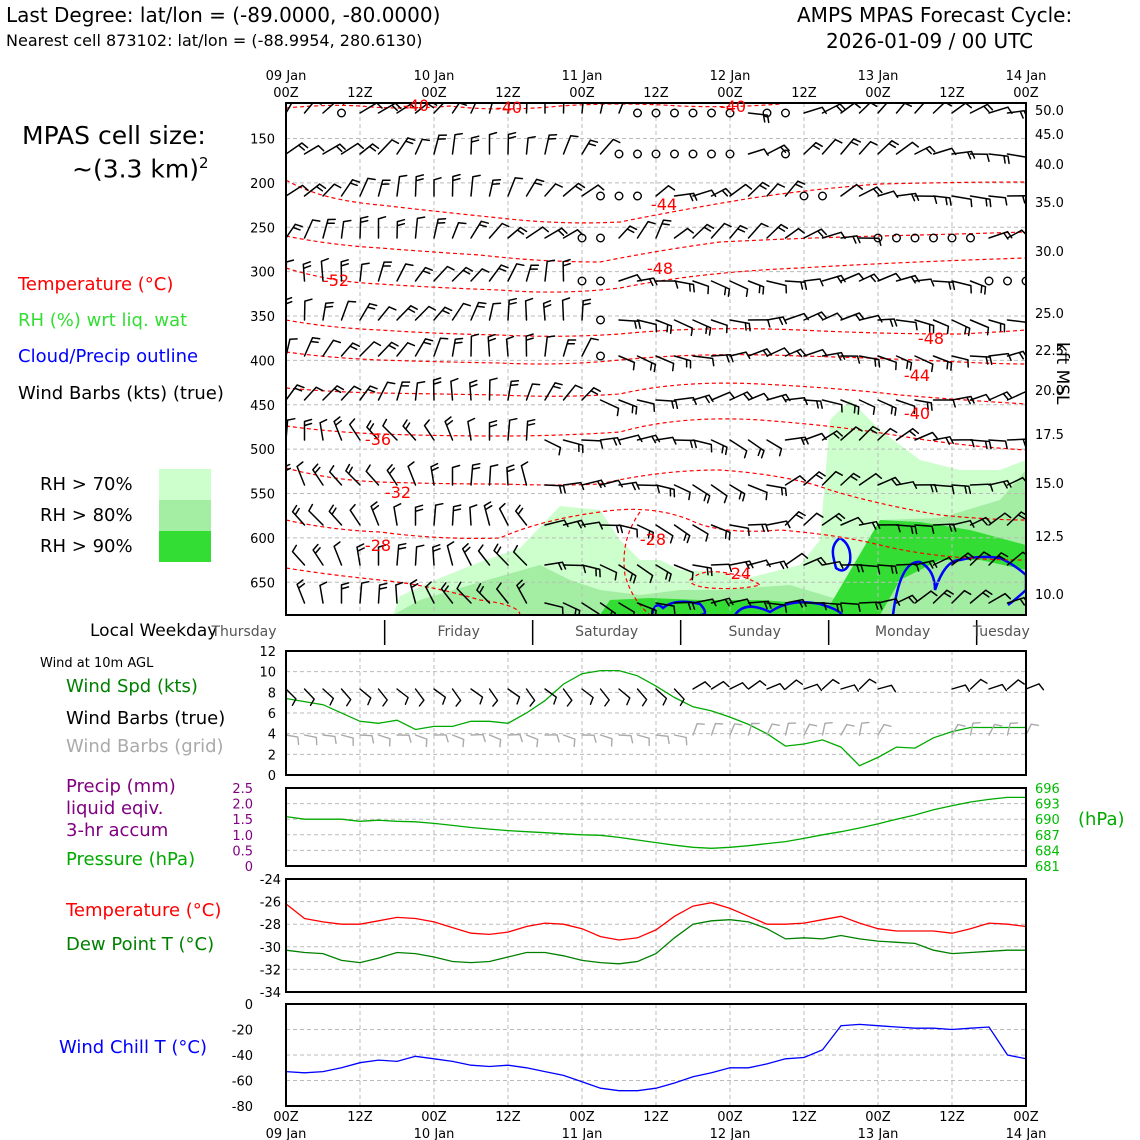 The width and height of the screenshot is (1140, 1140). What do you see at coordinates (270, 993) in the screenshot?
I see `y-tick-label: -34` at bounding box center [270, 993].